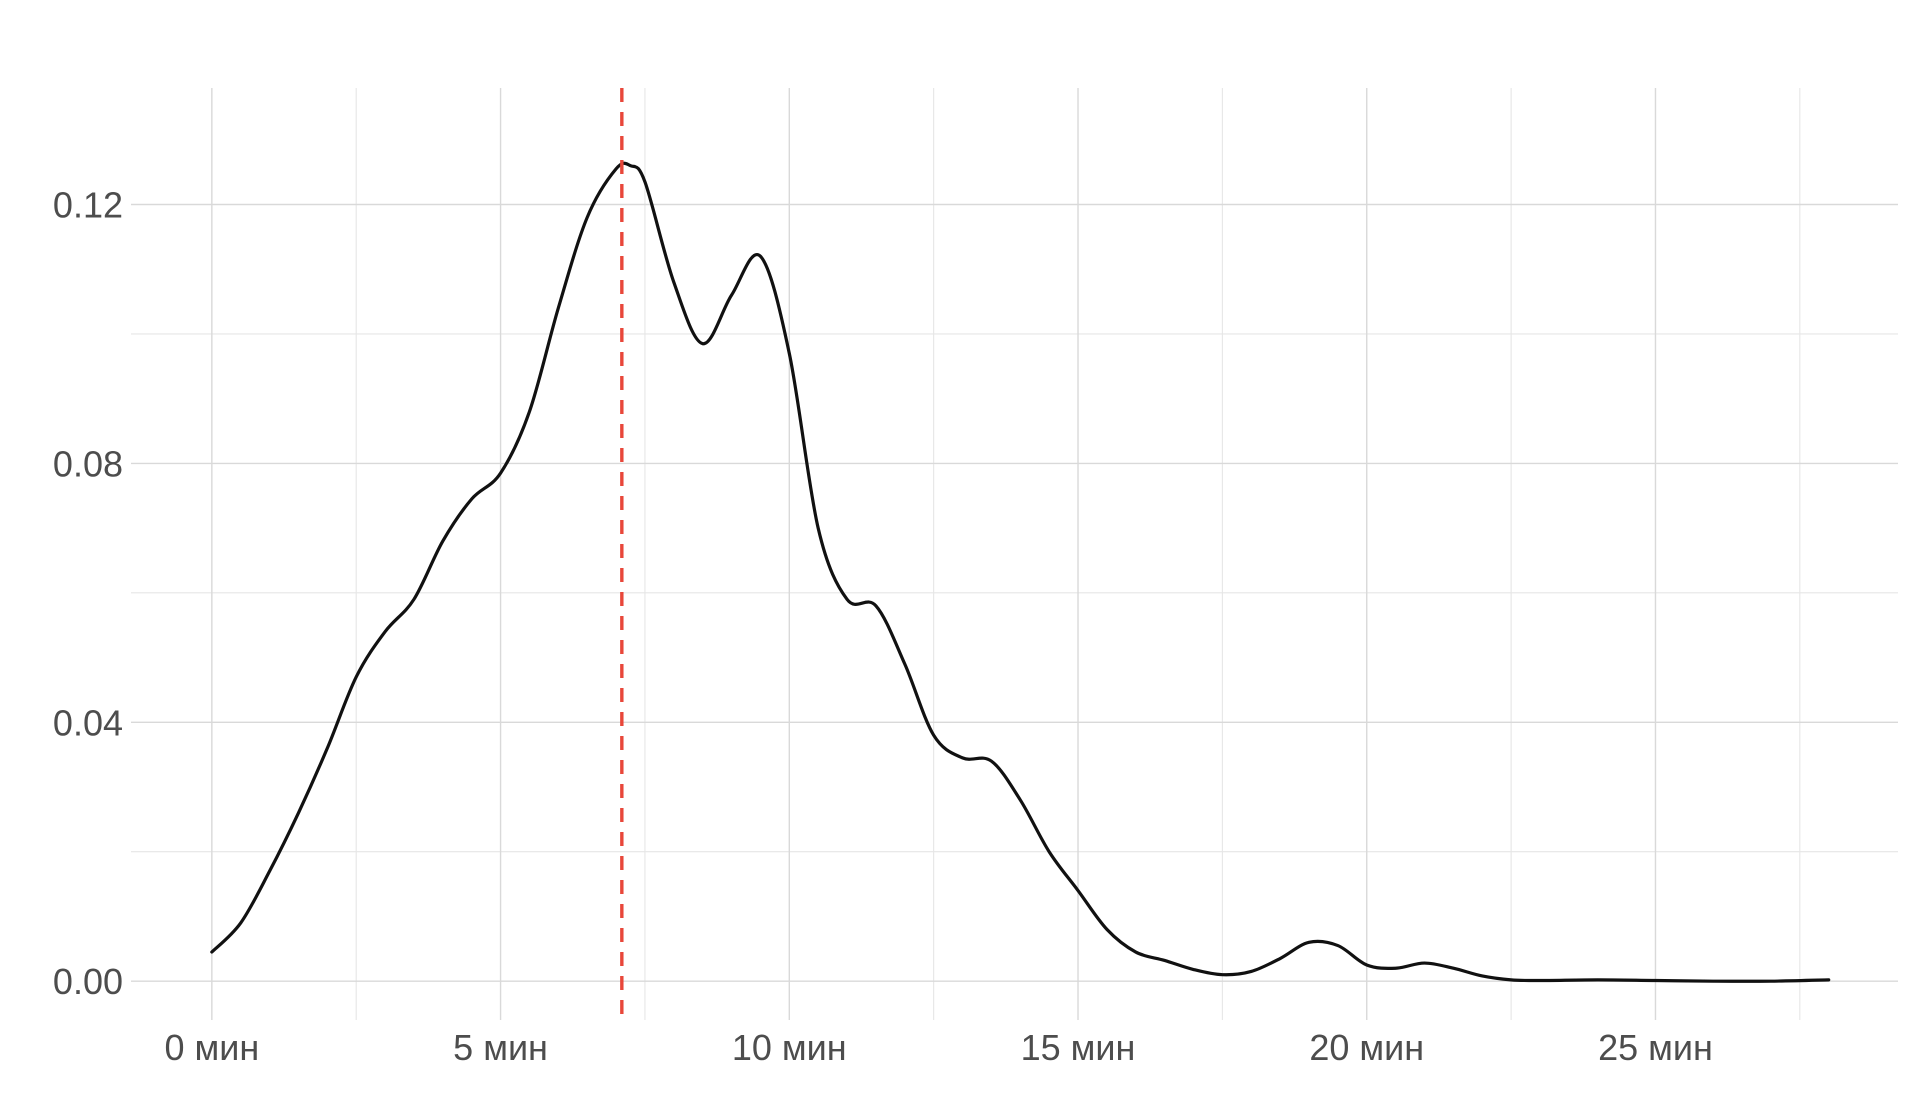  What do you see at coordinates (1366, 1047) in the screenshot?
I see `x-tick-label: 20 мин` at bounding box center [1366, 1047].